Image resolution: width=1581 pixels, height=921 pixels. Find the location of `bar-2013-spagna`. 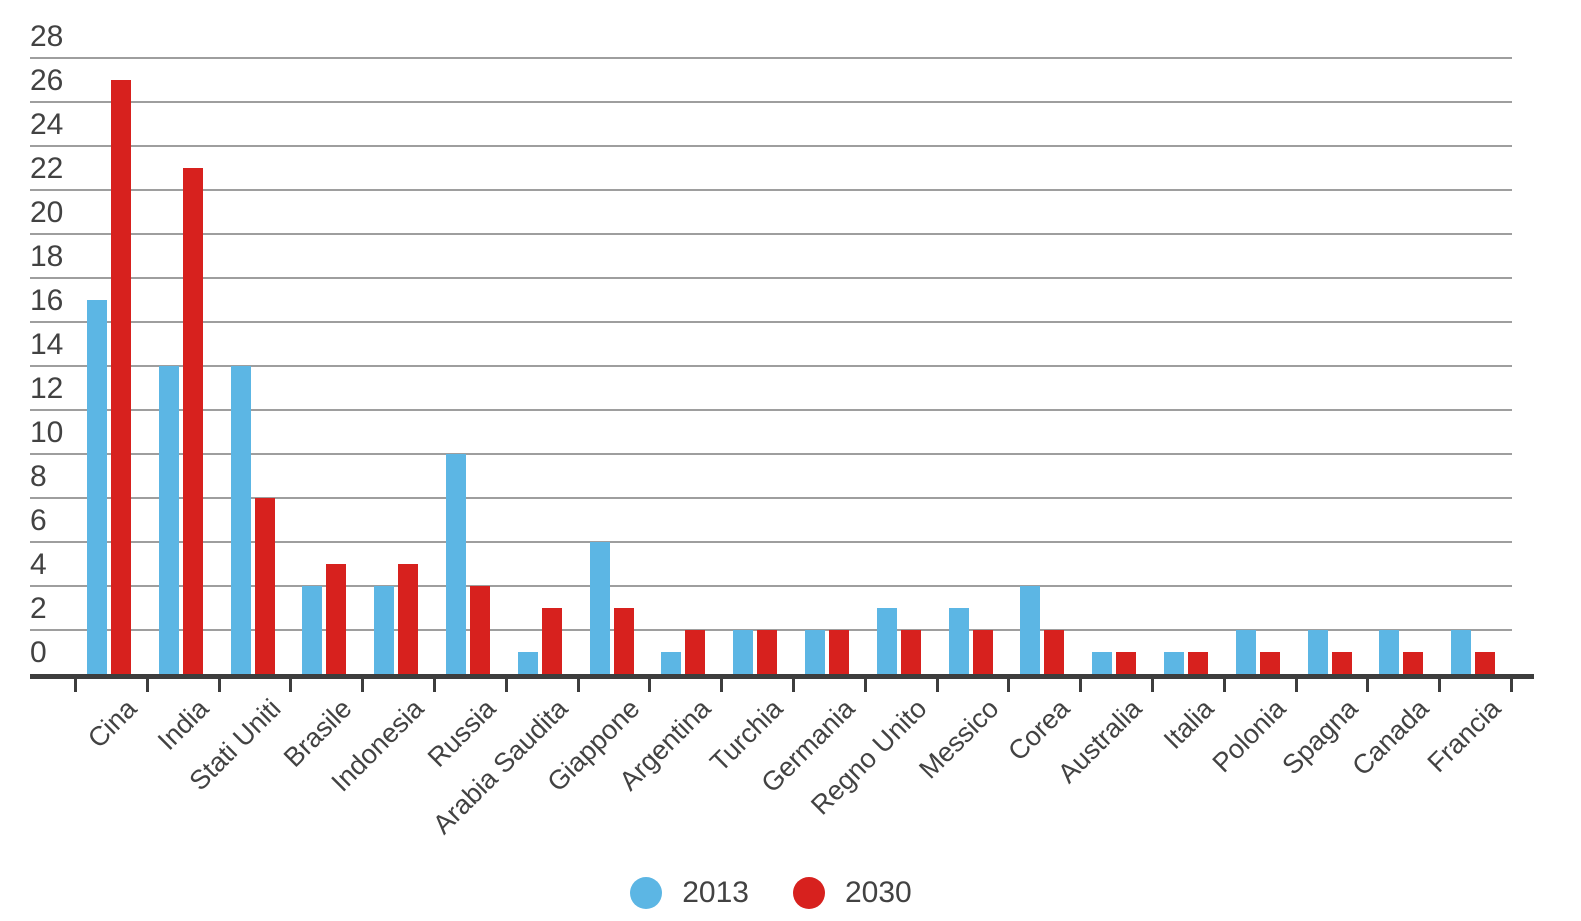

bar-2013-spagna is located at coordinates (1317, 652).